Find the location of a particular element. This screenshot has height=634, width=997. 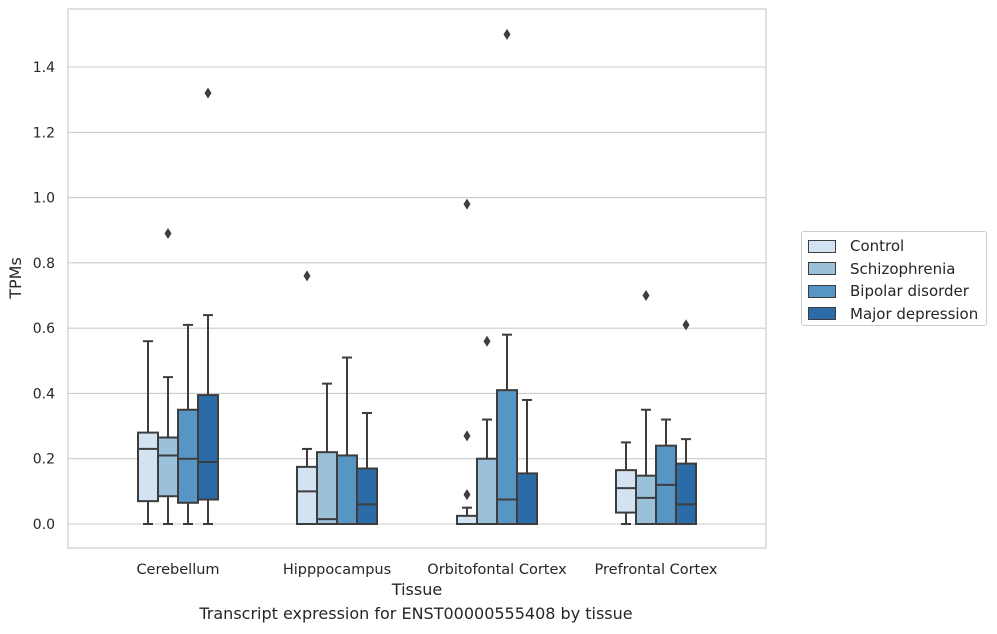

y-tick-label: 0.2 is located at coordinates (44, 460).